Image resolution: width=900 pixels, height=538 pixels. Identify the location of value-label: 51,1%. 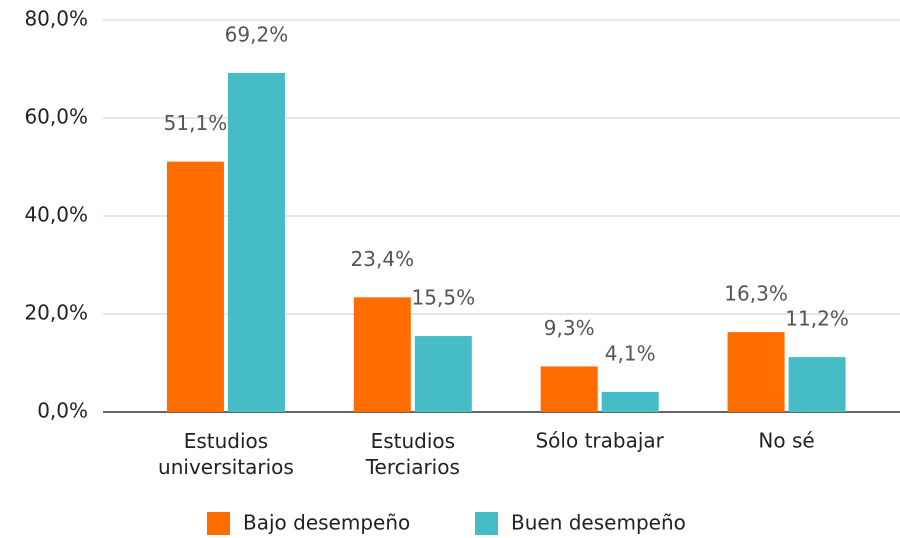
(196, 123).